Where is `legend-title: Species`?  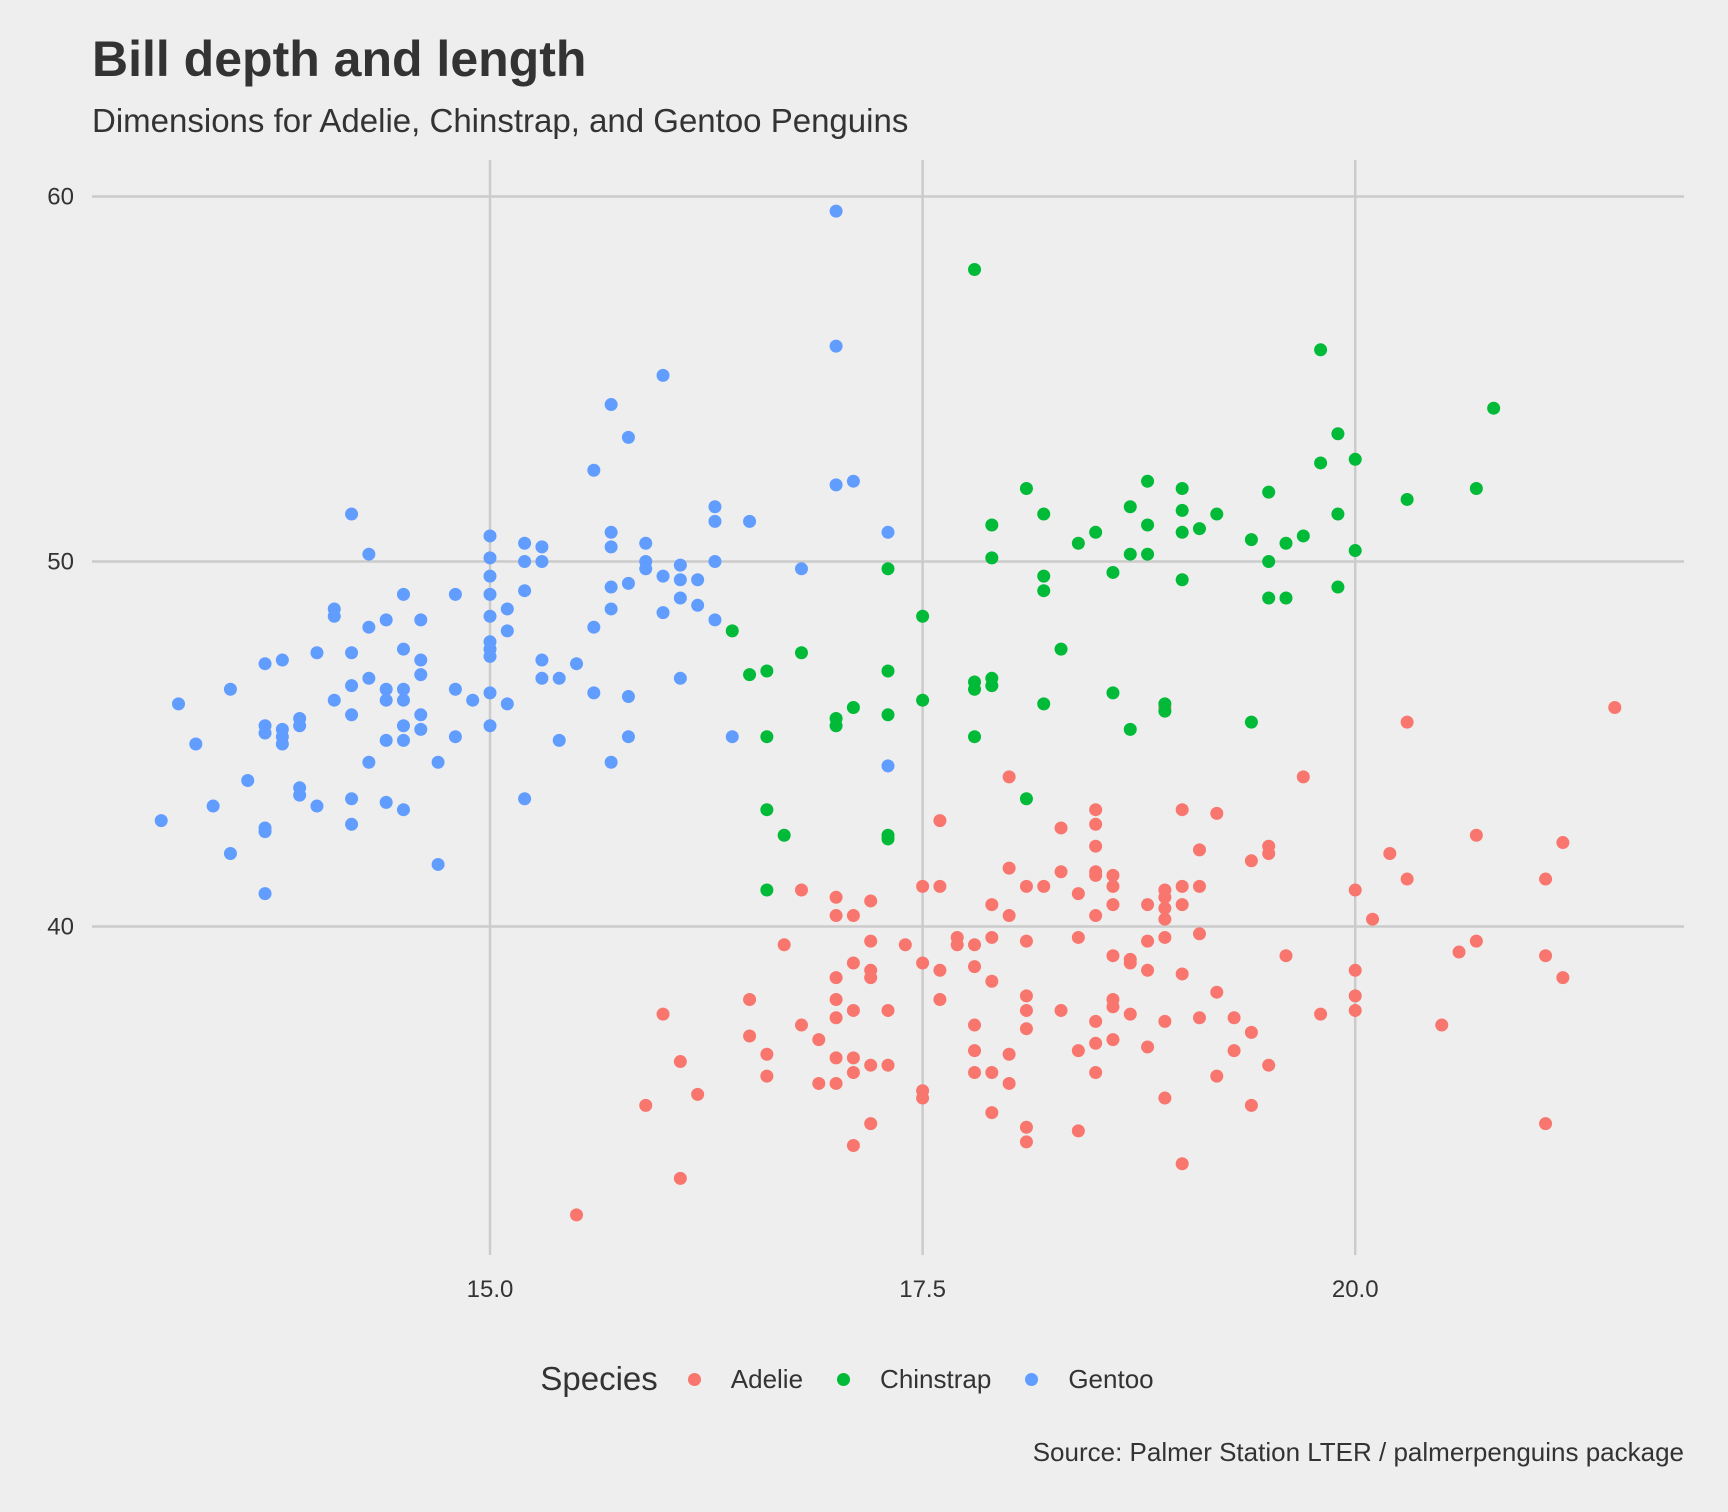 legend-title: Species is located at coordinates (599, 1378).